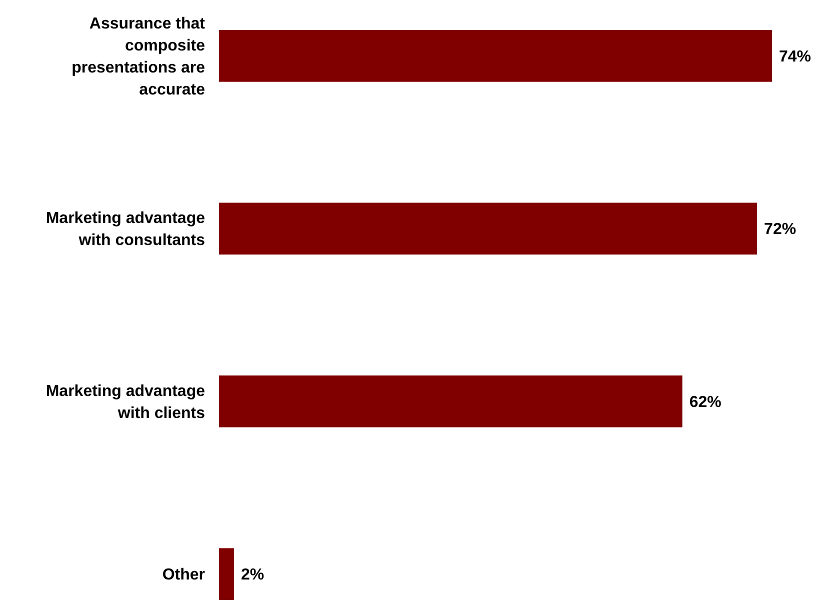  I want to click on y-tick-label: Marketing advantage with clients, so click(126, 402).